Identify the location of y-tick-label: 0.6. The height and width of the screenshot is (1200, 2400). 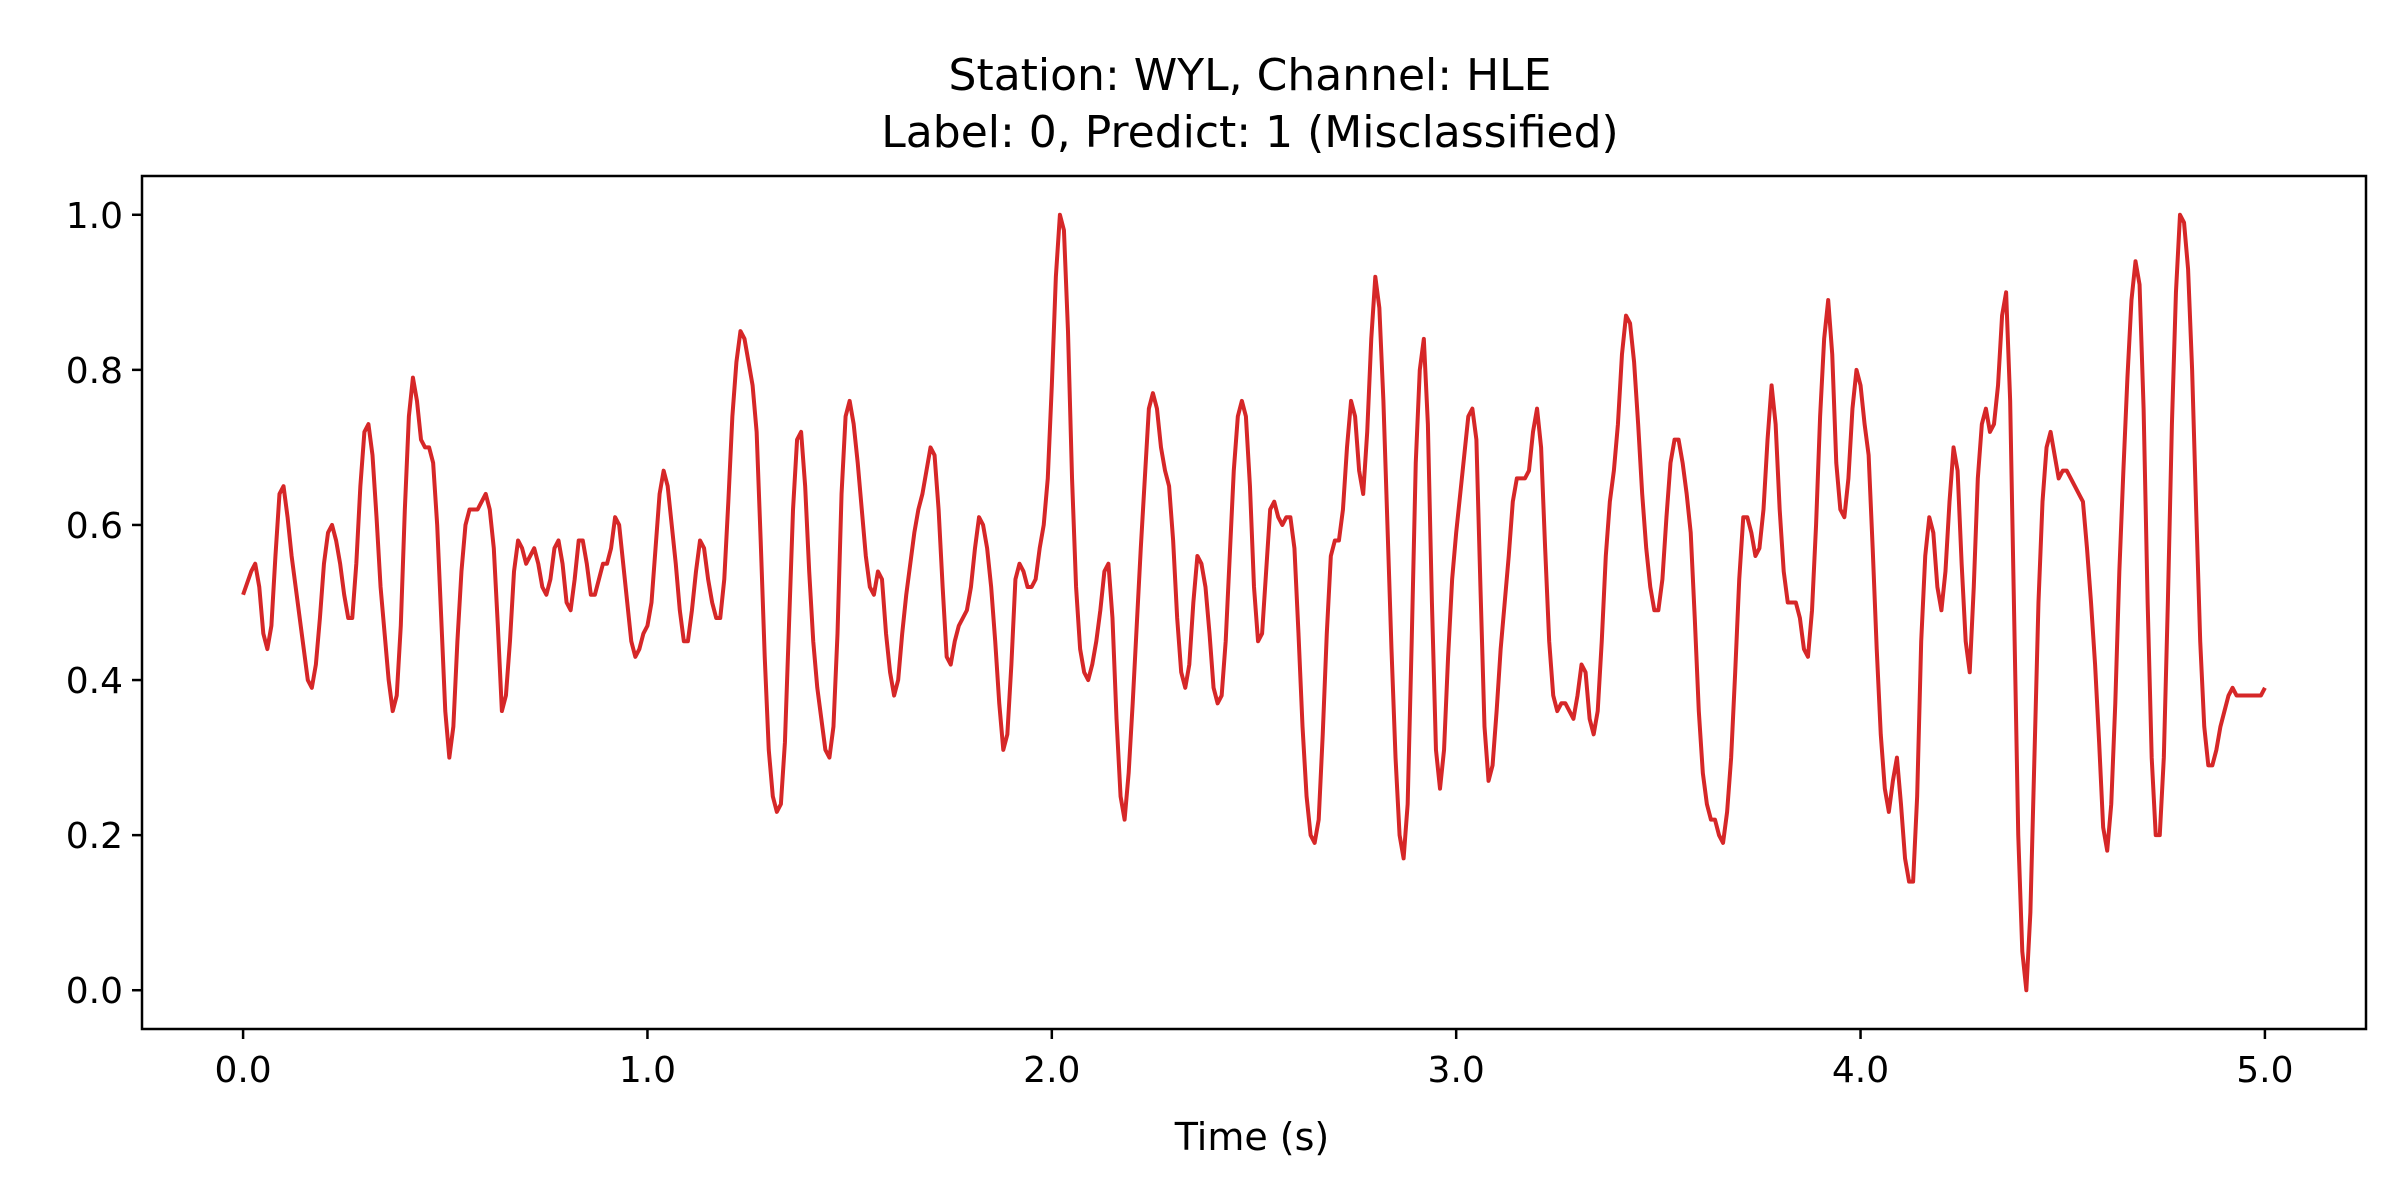
(94, 526).